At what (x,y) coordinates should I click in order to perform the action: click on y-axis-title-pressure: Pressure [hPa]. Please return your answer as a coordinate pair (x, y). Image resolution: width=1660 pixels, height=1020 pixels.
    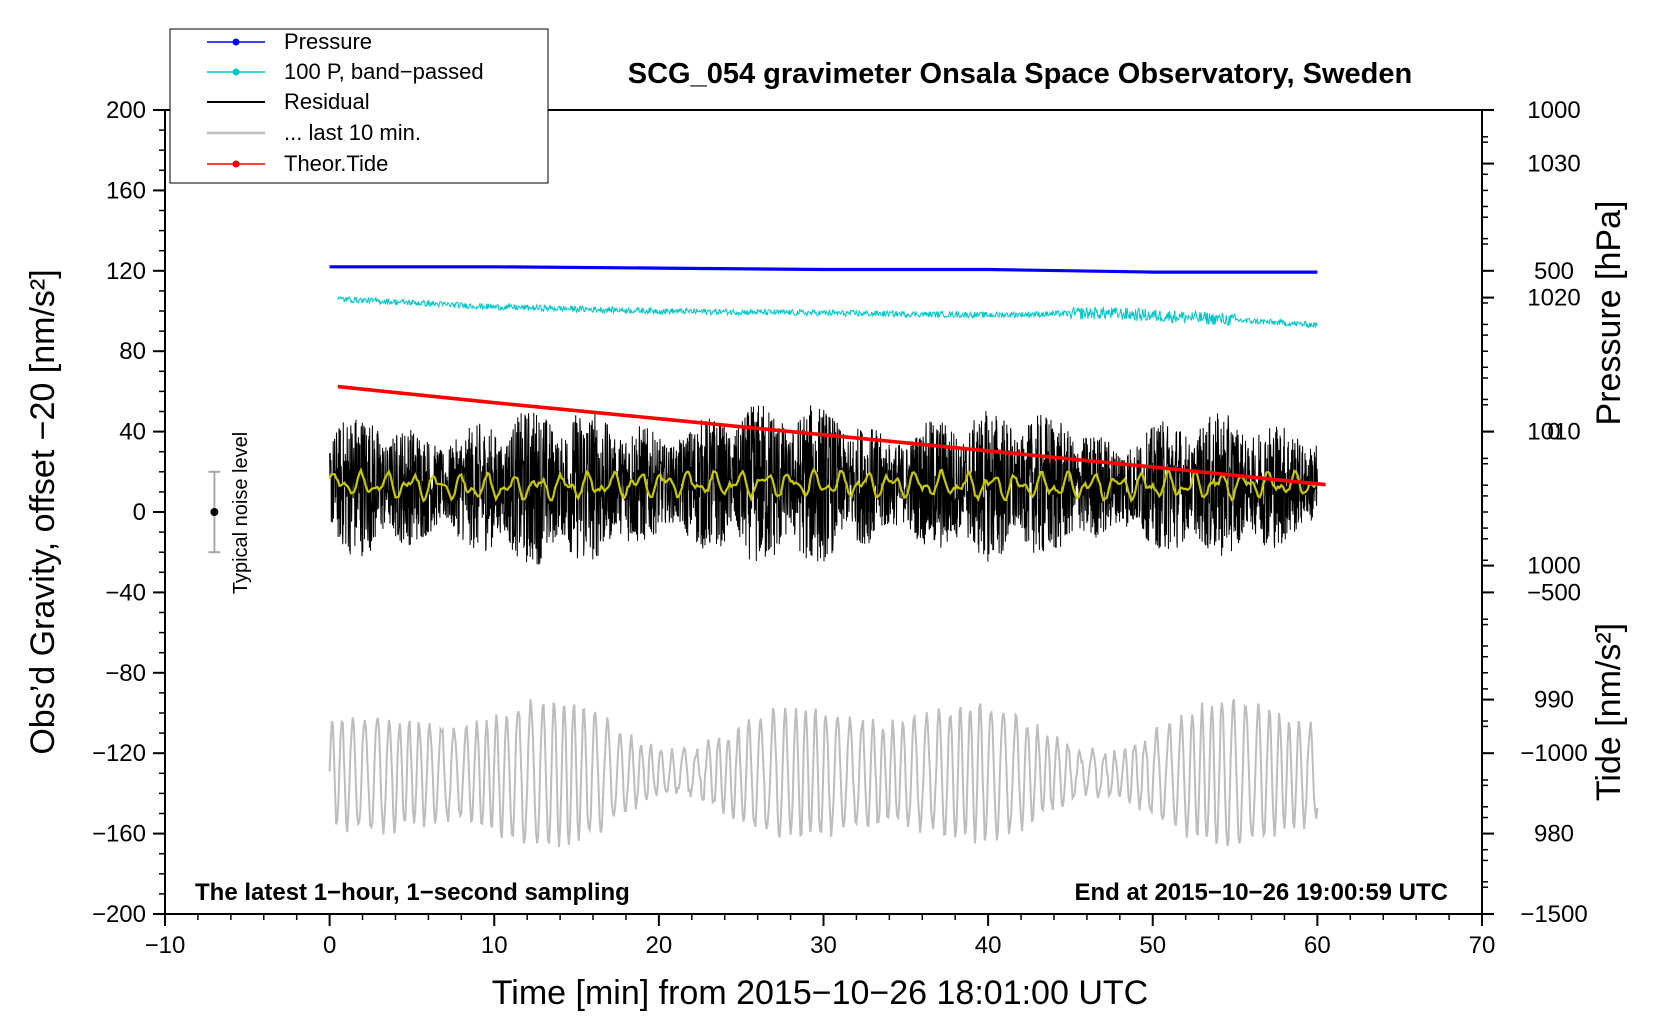
    Looking at the image, I should click on (1609, 313).